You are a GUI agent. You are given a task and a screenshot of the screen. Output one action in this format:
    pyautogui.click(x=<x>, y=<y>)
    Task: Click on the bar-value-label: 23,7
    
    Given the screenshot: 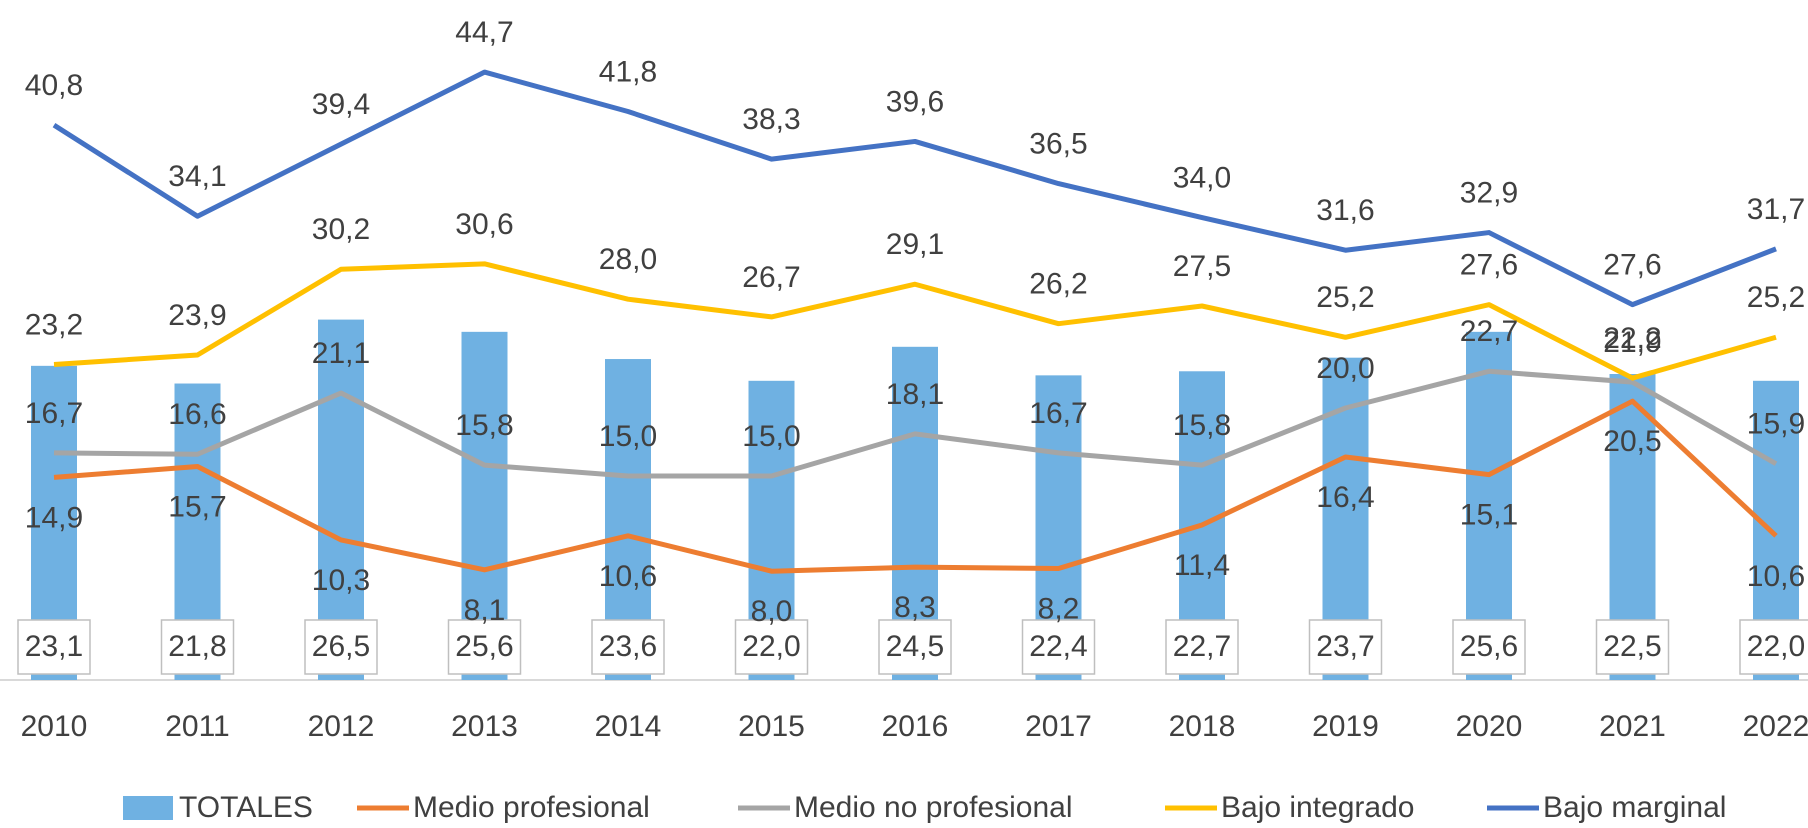 What is the action you would take?
    pyautogui.click(x=1345, y=646)
    